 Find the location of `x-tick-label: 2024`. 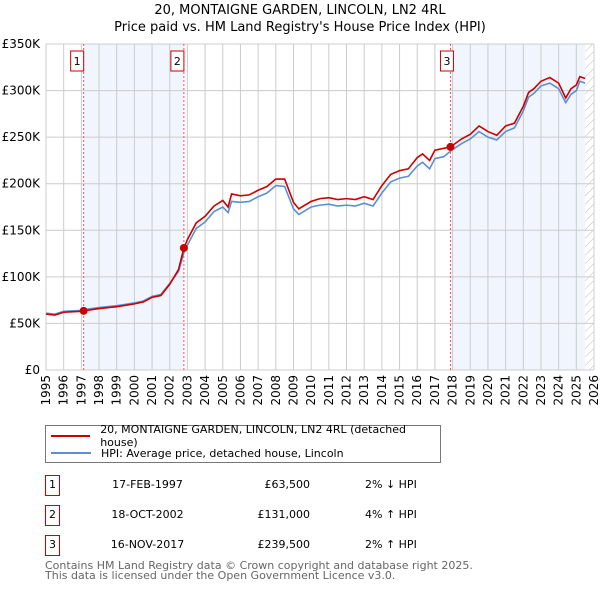

x-tick-label: 2024 is located at coordinates (559, 390).